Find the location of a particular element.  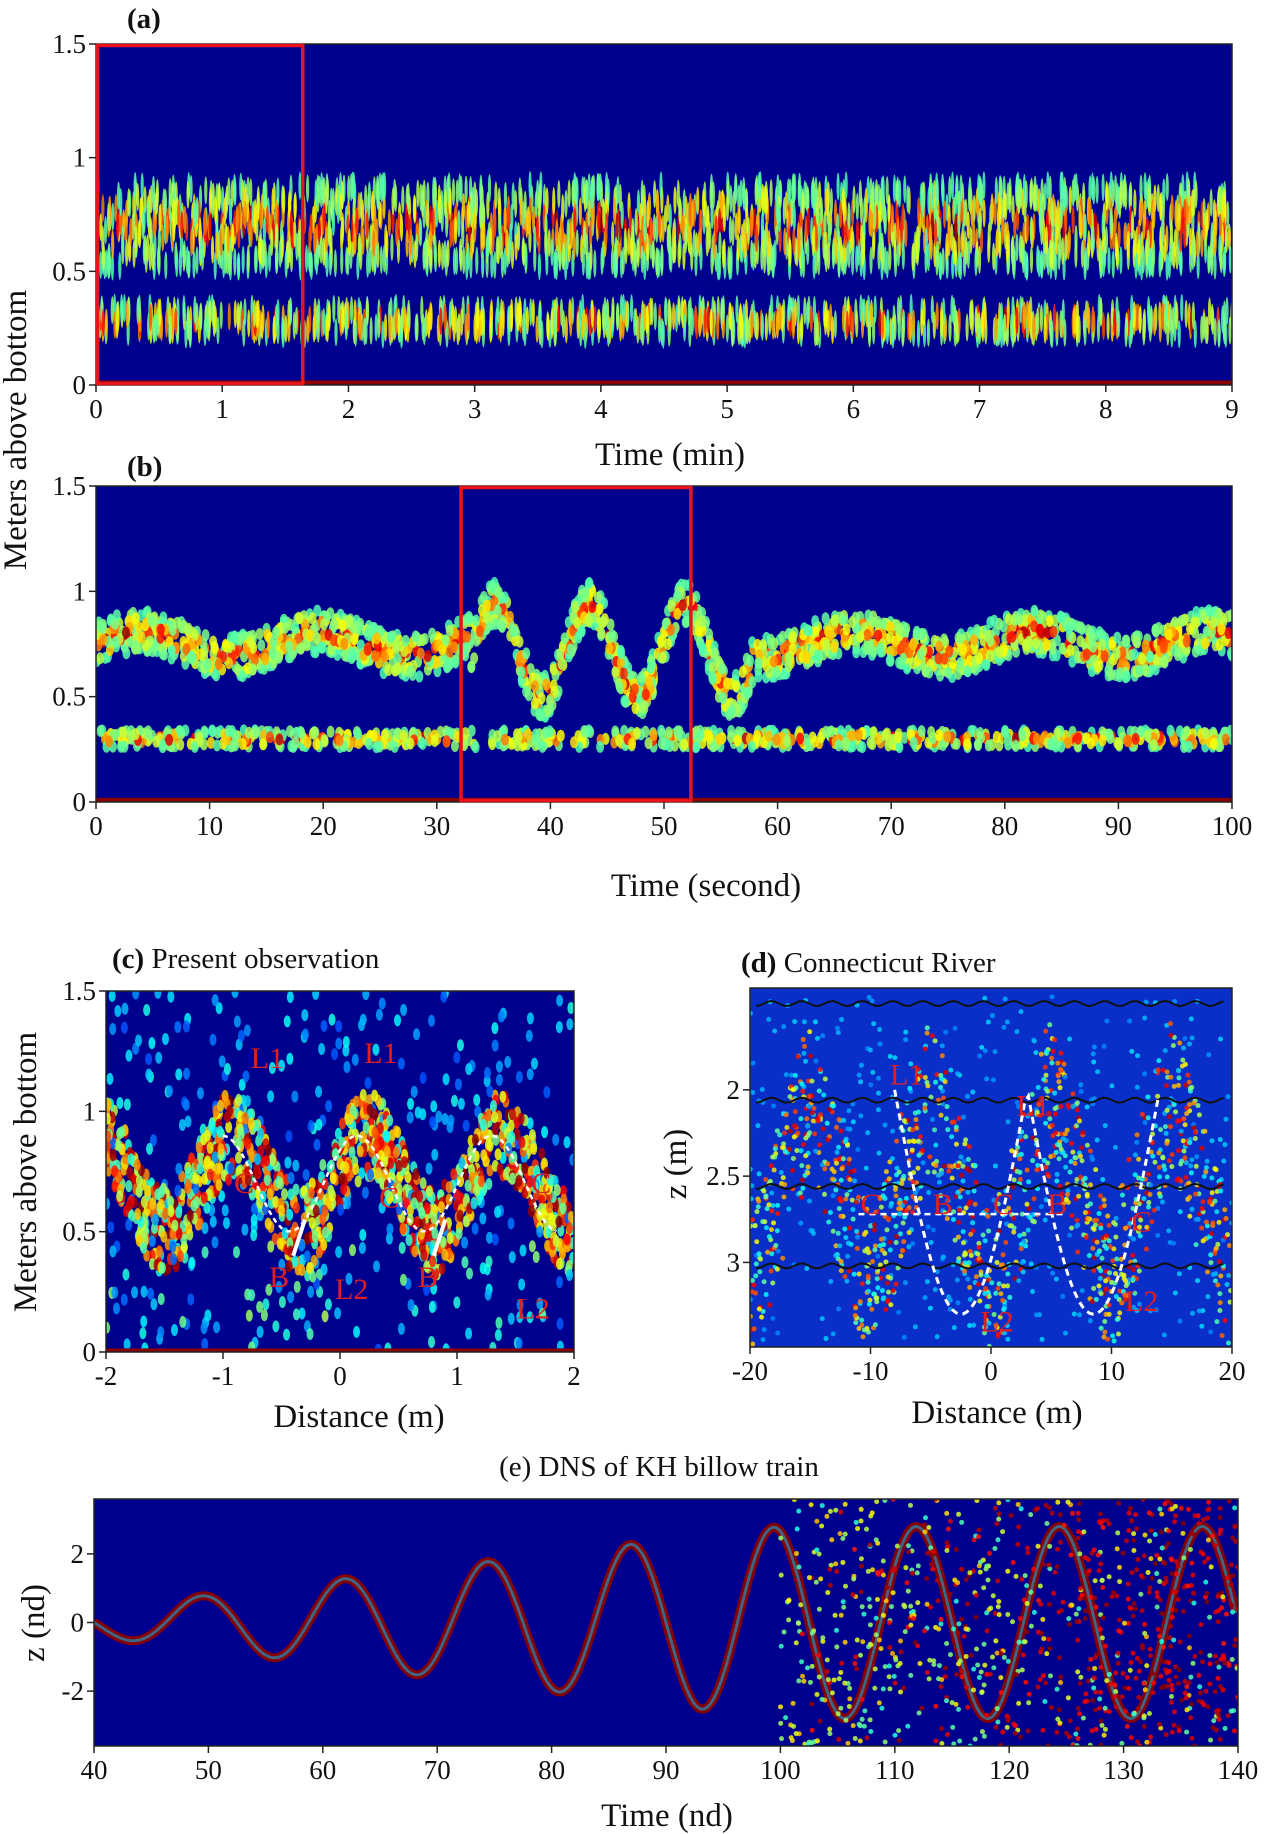

y-tick-label: 0 is located at coordinates (80, 385).